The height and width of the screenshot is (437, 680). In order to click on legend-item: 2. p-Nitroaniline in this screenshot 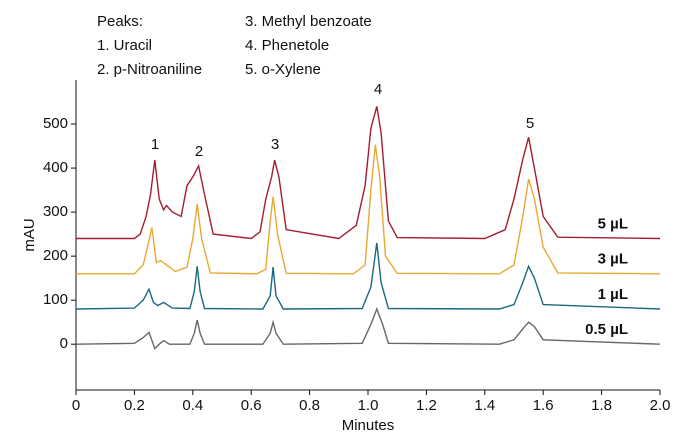, I will do `click(149, 69)`.